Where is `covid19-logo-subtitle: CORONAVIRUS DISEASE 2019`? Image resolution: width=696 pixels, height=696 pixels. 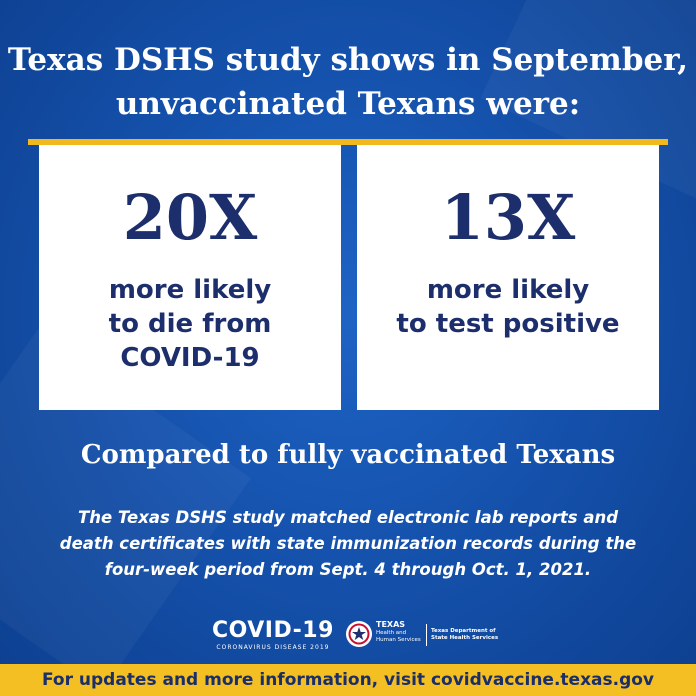
covid19-logo-subtitle: CORONAVIRUS DISEASE 2019 is located at coordinates (273, 647).